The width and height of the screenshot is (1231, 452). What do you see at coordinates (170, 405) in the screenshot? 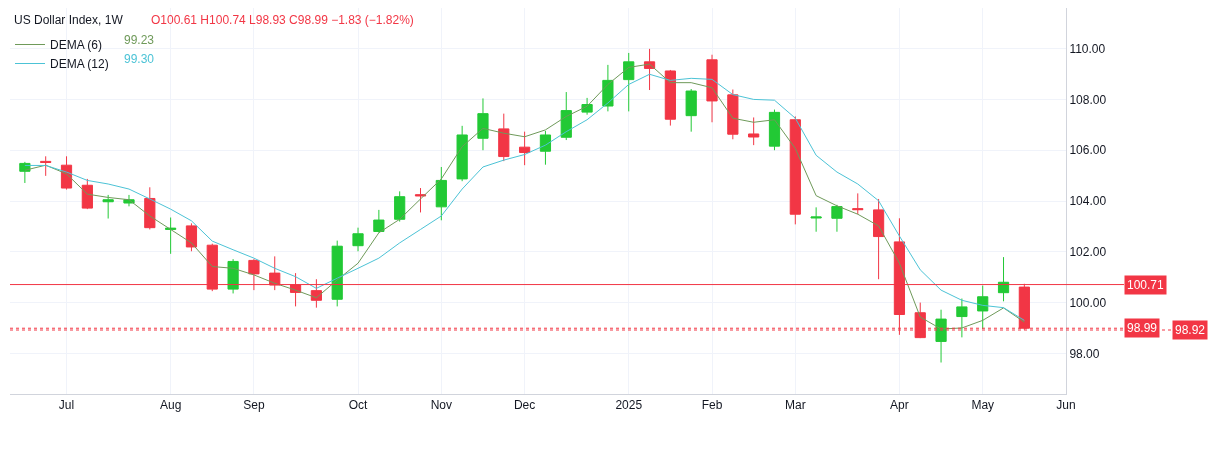
I see `x-tick-label: Aug` at bounding box center [170, 405].